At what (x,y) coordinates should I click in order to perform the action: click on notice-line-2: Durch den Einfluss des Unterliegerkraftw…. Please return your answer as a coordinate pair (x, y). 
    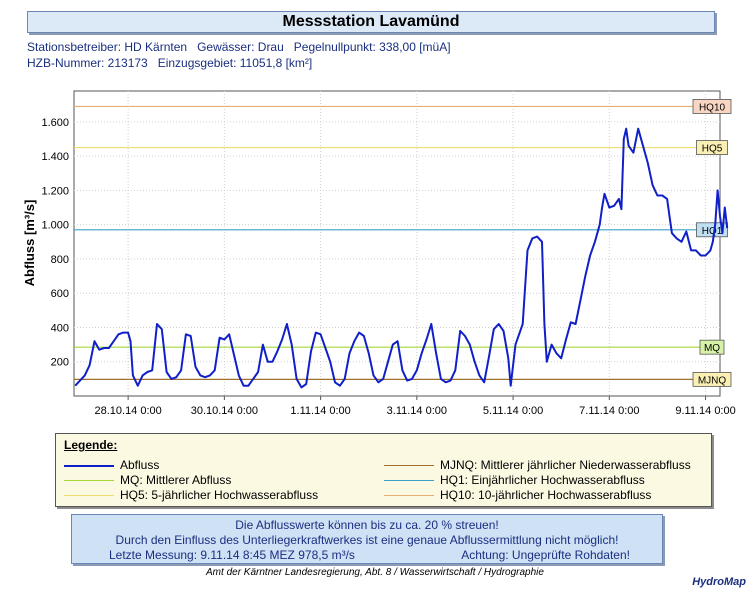
    Looking at the image, I should click on (367, 540).